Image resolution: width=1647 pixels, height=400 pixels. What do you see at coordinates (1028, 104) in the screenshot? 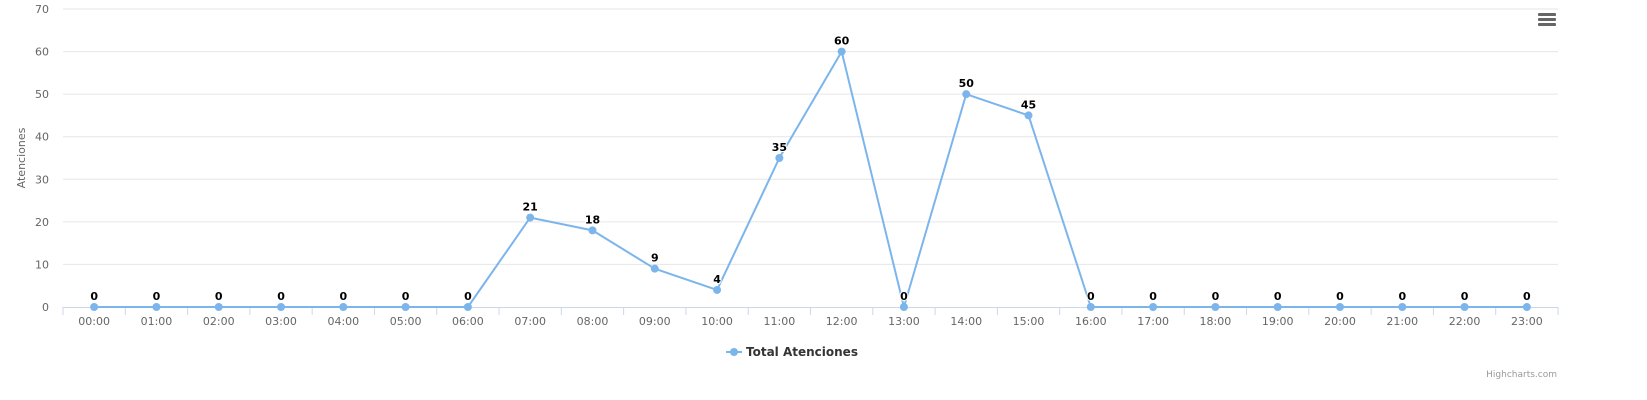
I see `data-label: 45` at bounding box center [1028, 104].